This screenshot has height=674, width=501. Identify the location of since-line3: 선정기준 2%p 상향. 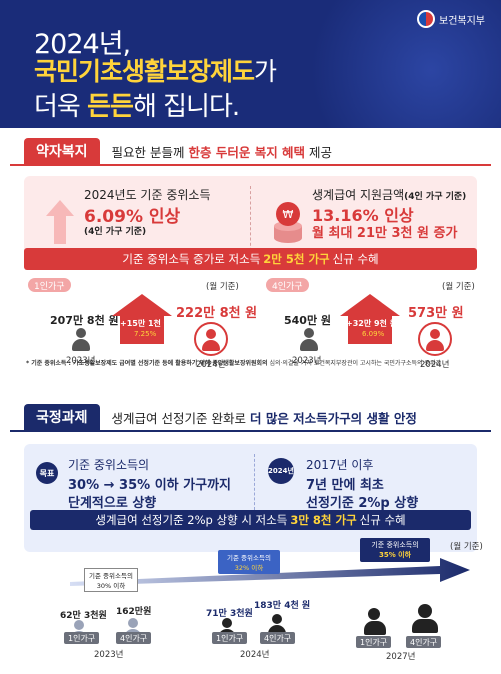
(362, 503).